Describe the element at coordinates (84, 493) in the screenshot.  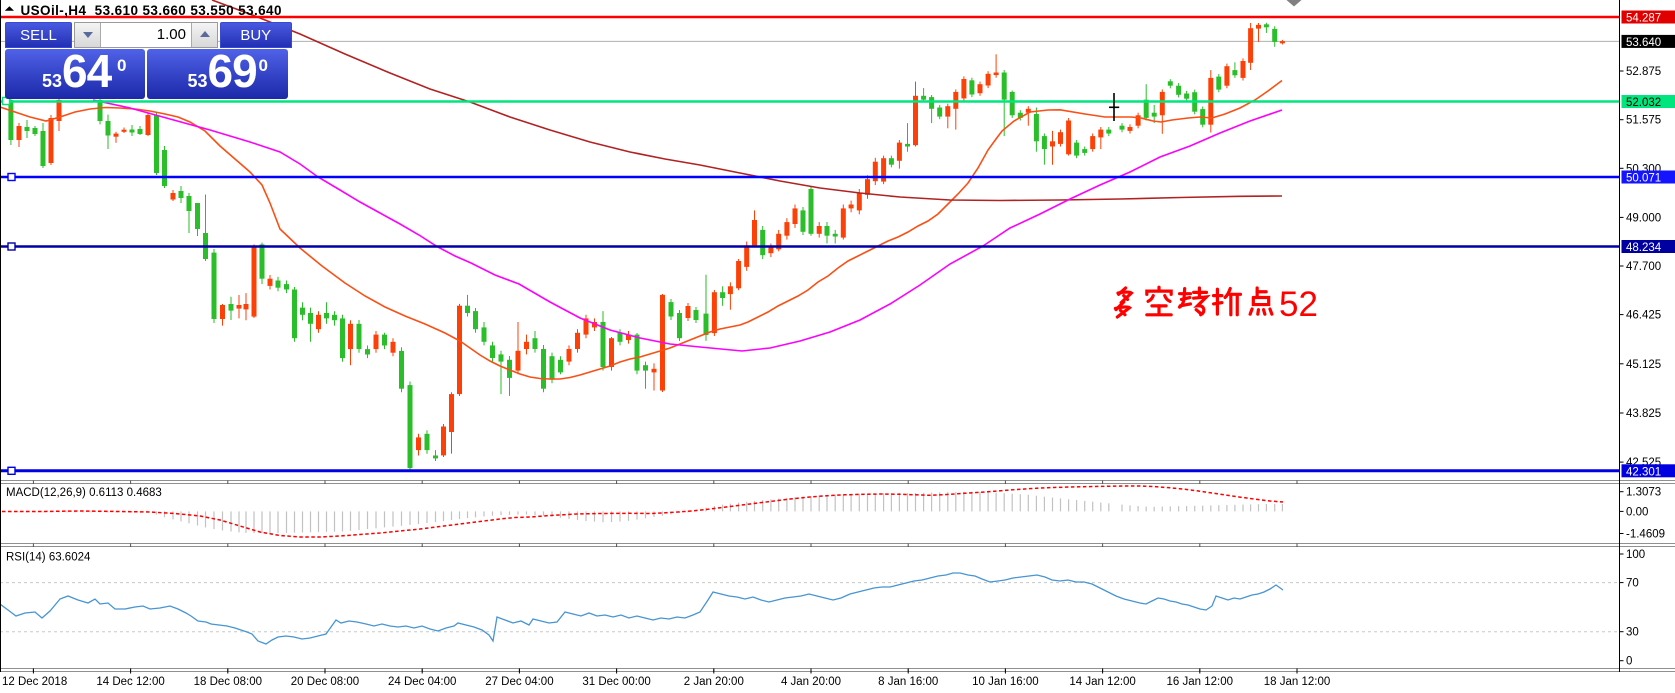
I see `svg-text: MACD(12,26,9) 0.6113 0.4683` at that location.